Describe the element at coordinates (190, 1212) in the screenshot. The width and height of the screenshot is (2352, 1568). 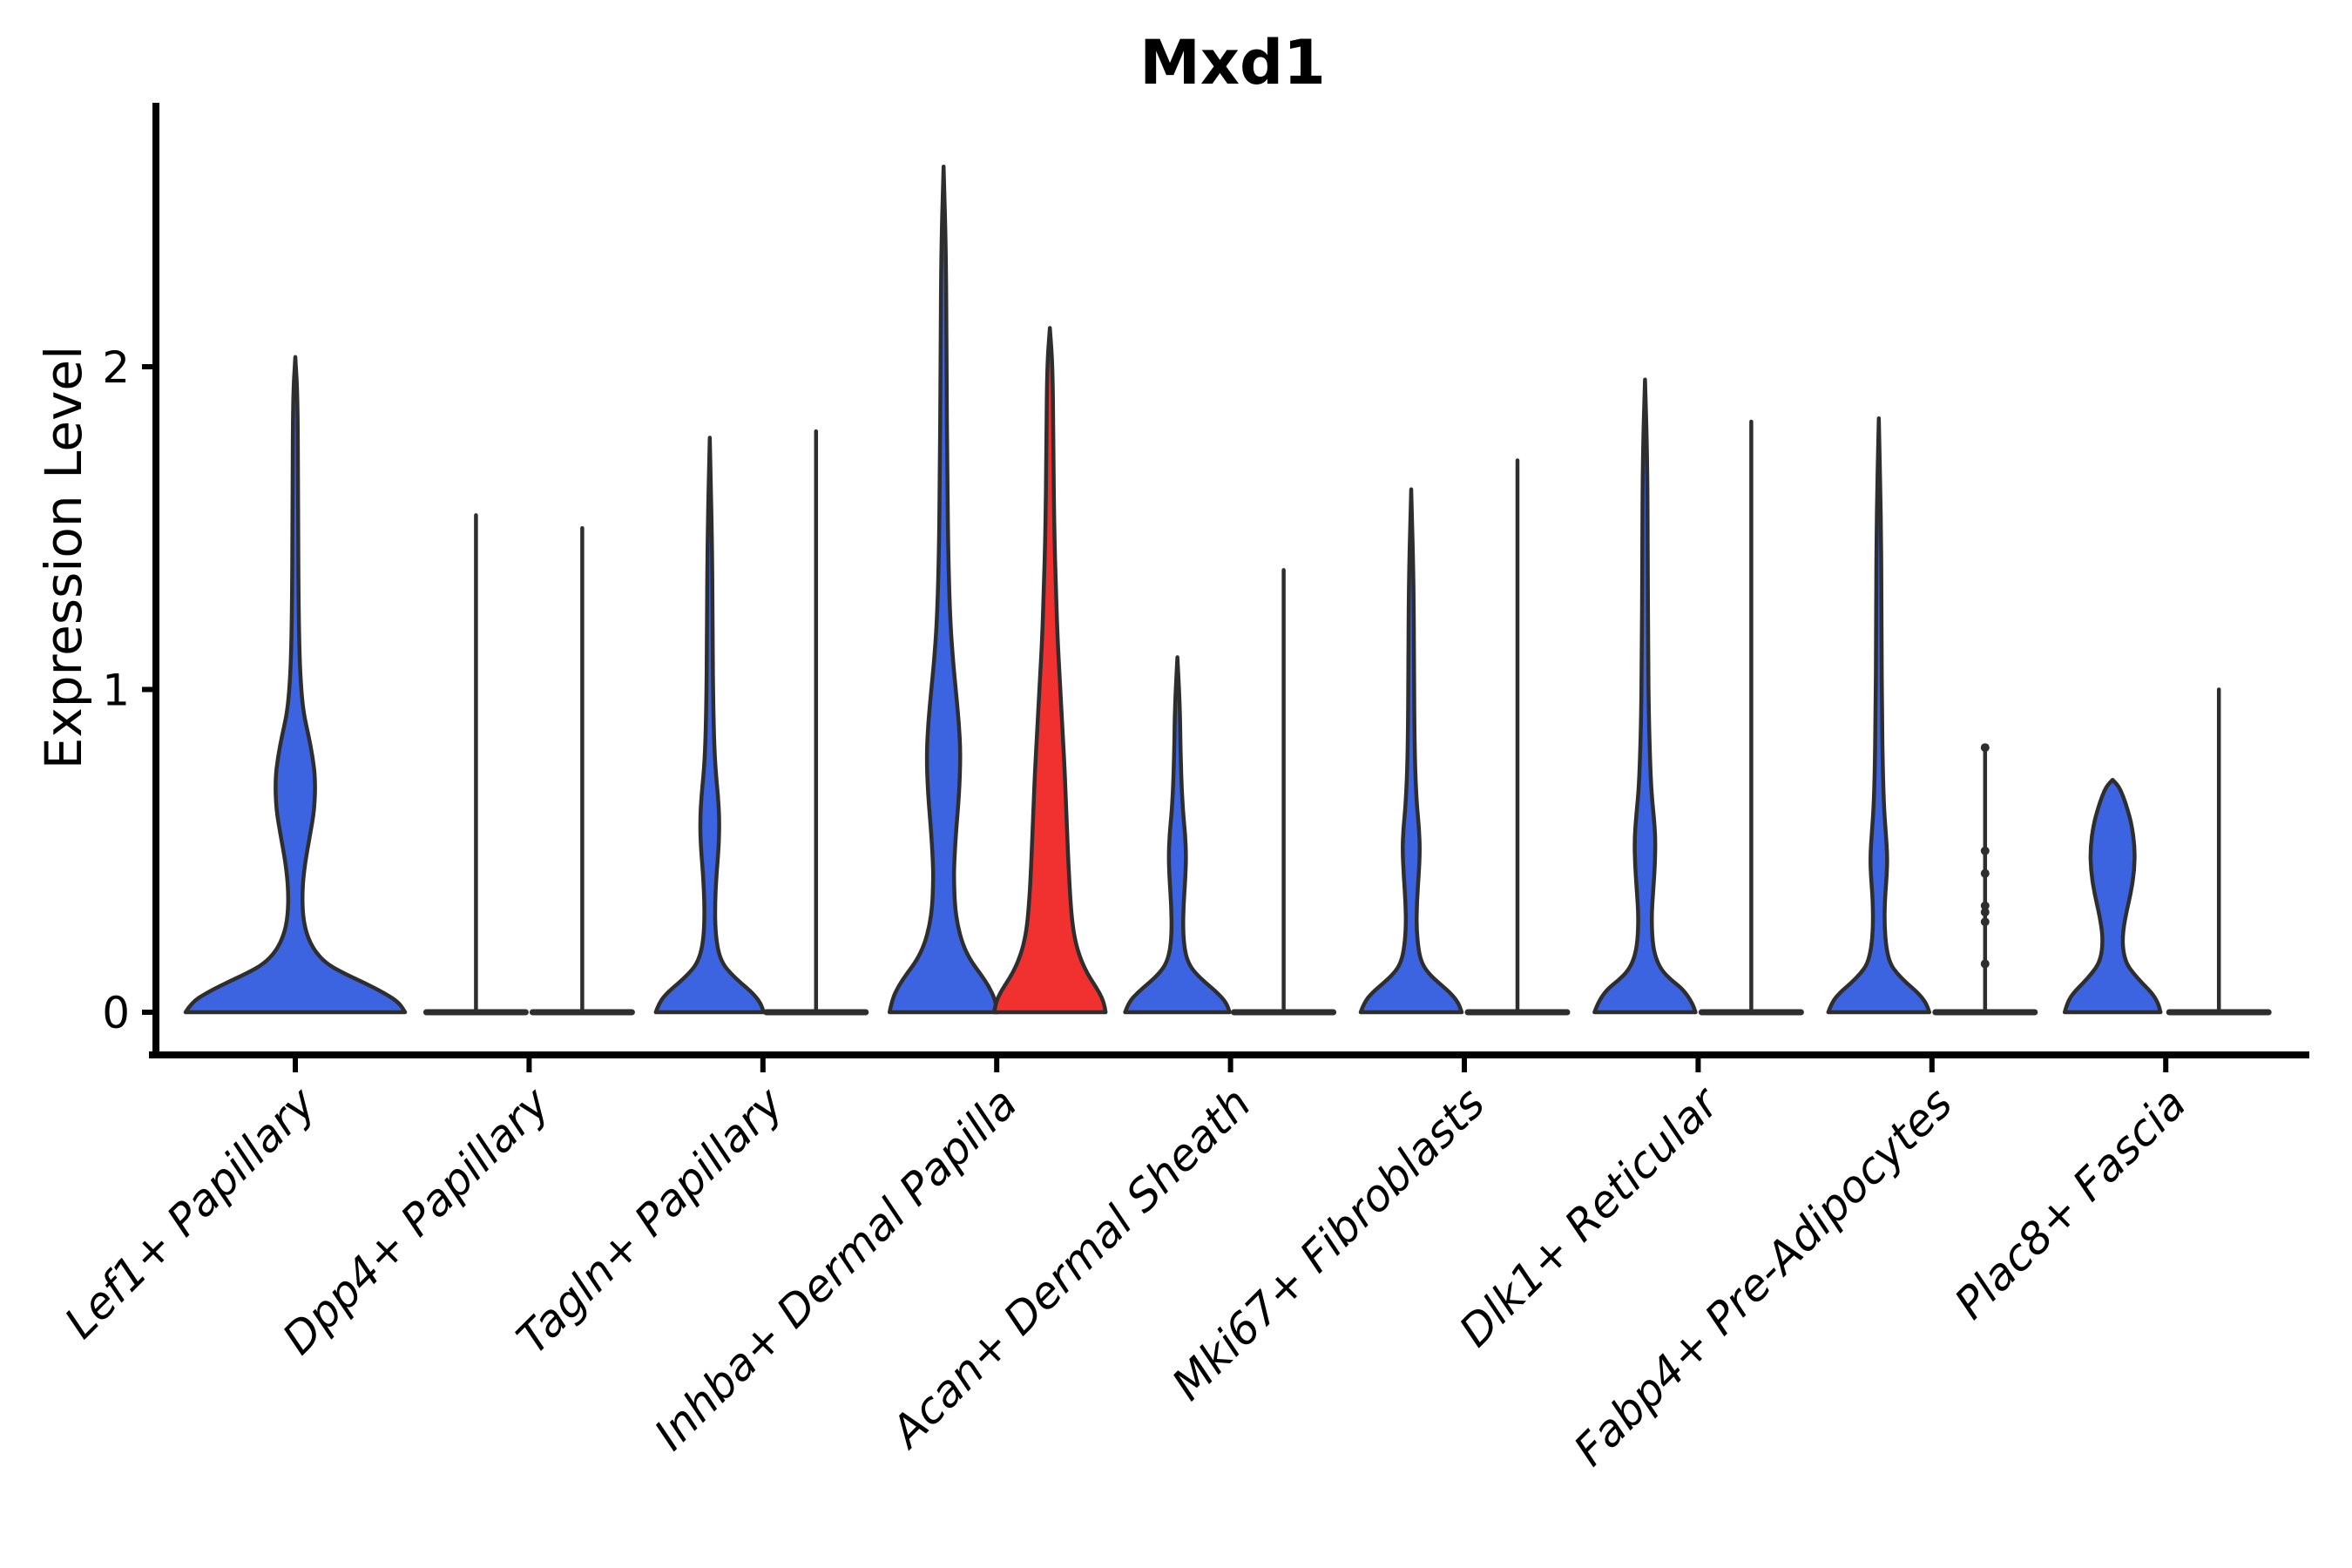
I see `x-tick-label-lef1-papillary: Lef1+ Papillary` at that location.